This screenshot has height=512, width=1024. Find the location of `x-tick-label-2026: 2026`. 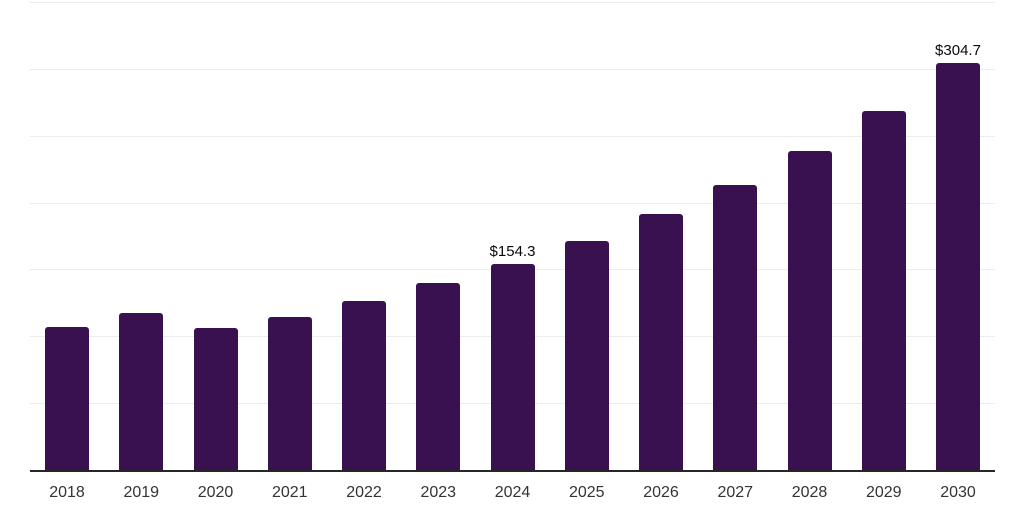

x-tick-label-2026: 2026 is located at coordinates (661, 492).